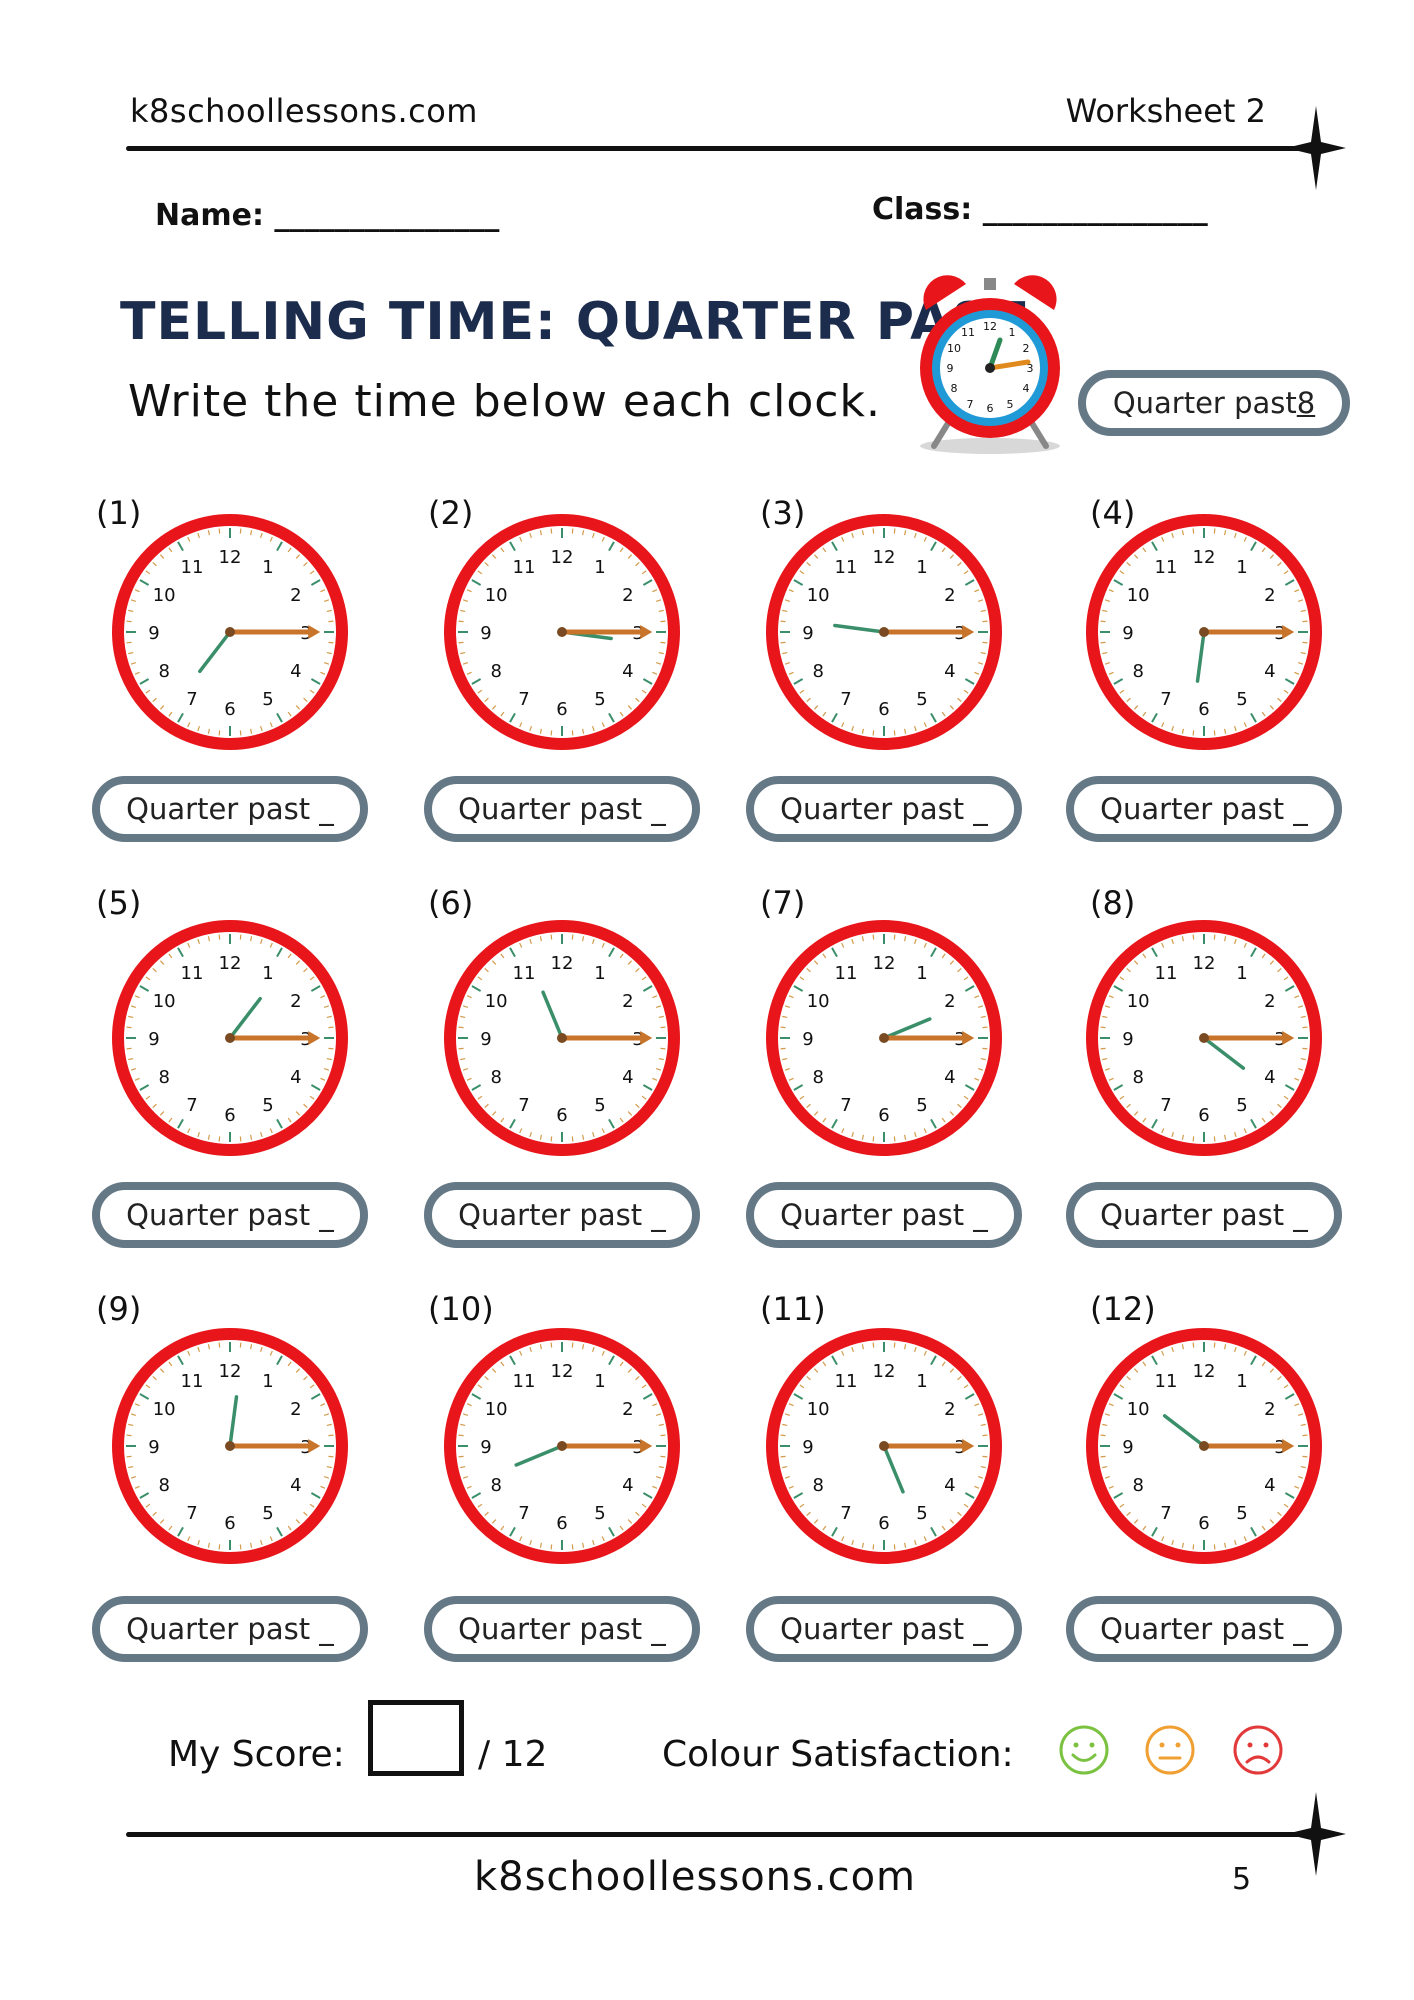 Image resolution: width=1414 pixels, height=2000 pixels. What do you see at coordinates (968, 1446) in the screenshot?
I see `minute-hand-tip` at bounding box center [968, 1446].